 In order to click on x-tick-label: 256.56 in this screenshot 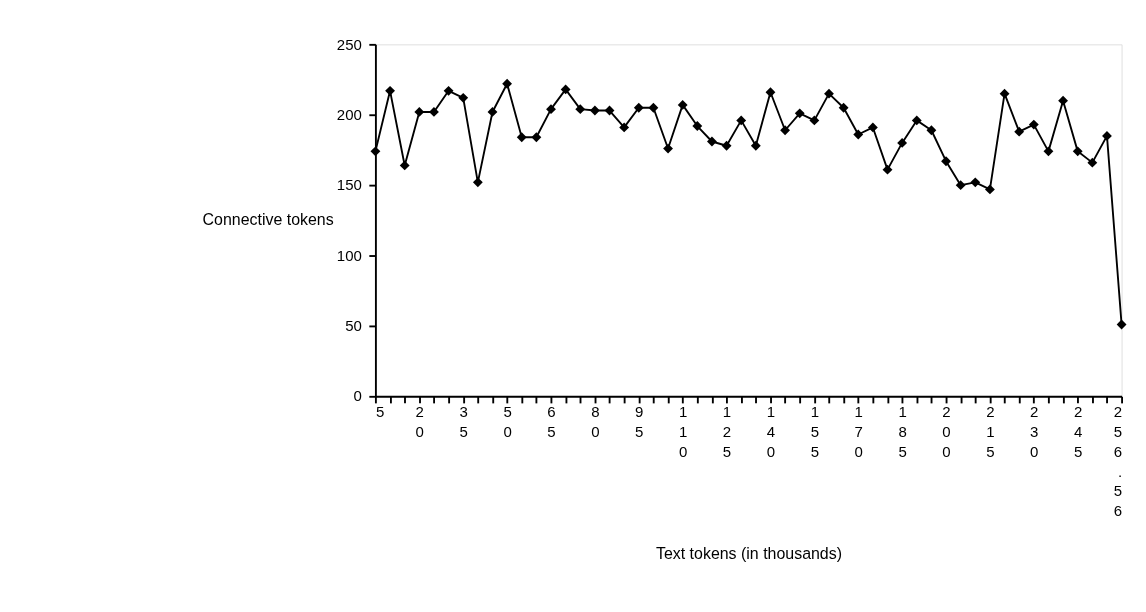, I will do `click(1118, 461)`.